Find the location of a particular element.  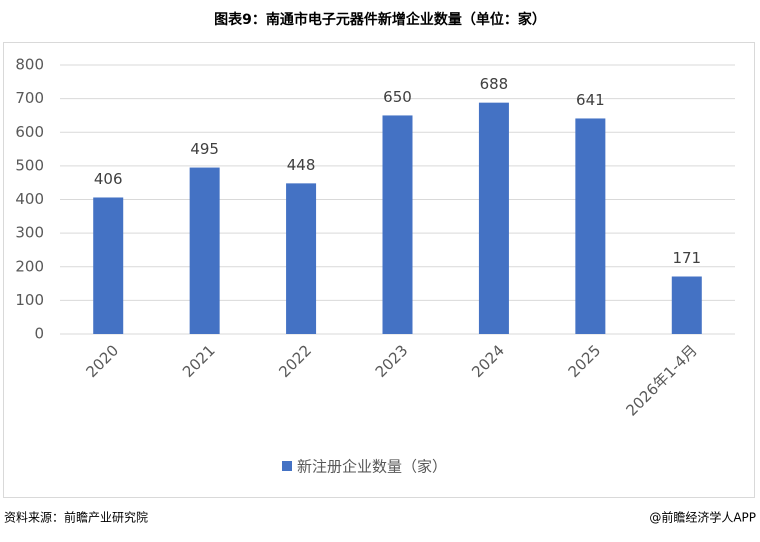

x-tick-label: 2025 is located at coordinates (585, 361).